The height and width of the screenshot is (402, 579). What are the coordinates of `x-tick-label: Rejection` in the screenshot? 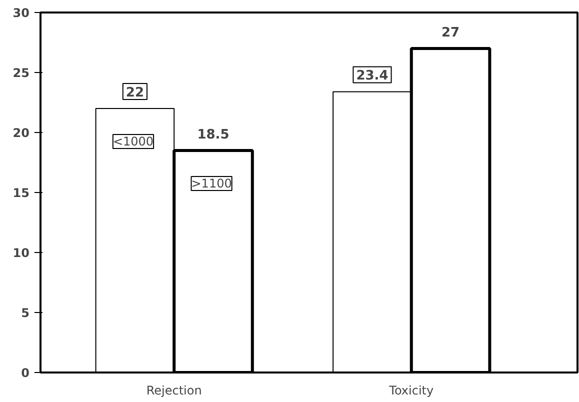 It's located at (174, 391).